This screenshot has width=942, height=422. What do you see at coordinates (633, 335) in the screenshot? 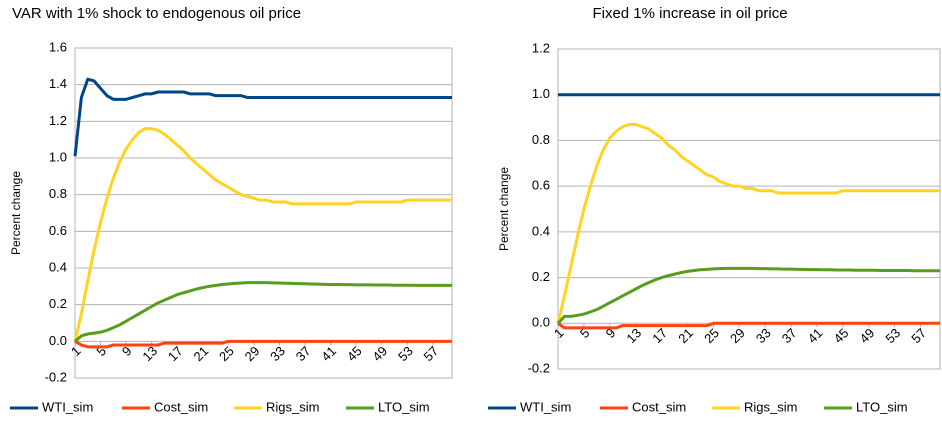
I see `x-tick-label: 13` at bounding box center [633, 335].